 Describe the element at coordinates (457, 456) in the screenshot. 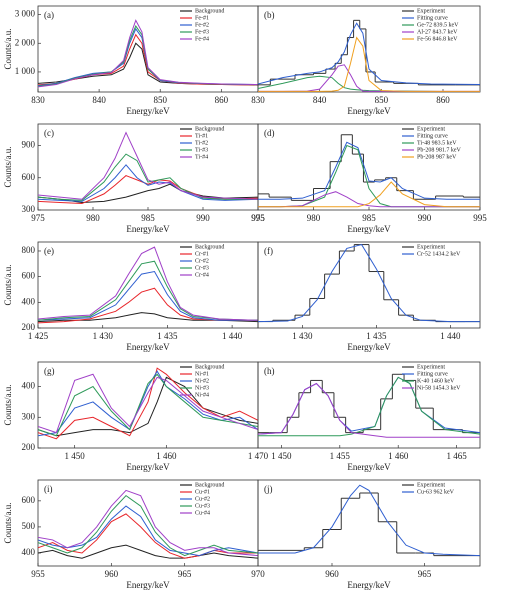

I see `x-tick-label: 1 465` at that location.